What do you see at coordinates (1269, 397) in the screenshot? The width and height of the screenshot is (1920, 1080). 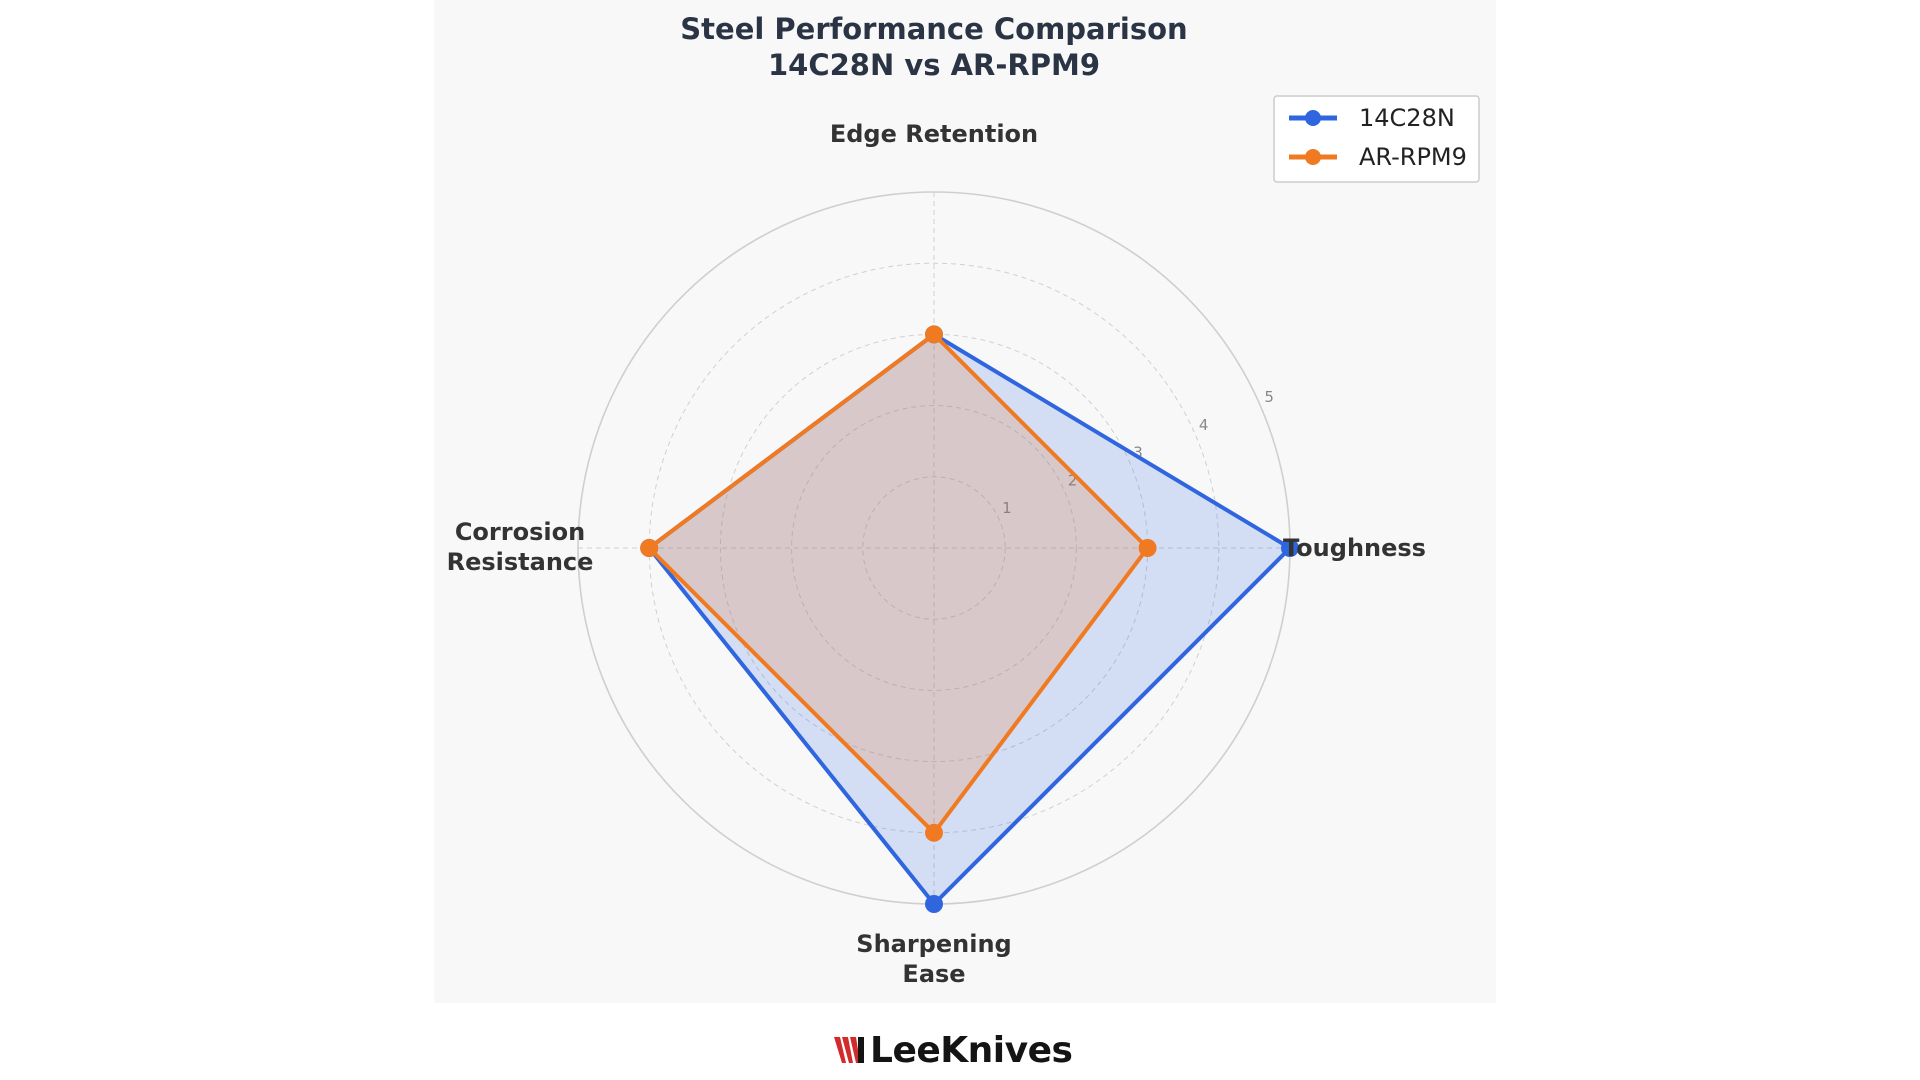 I see `radial-tick-label: 5` at bounding box center [1269, 397].